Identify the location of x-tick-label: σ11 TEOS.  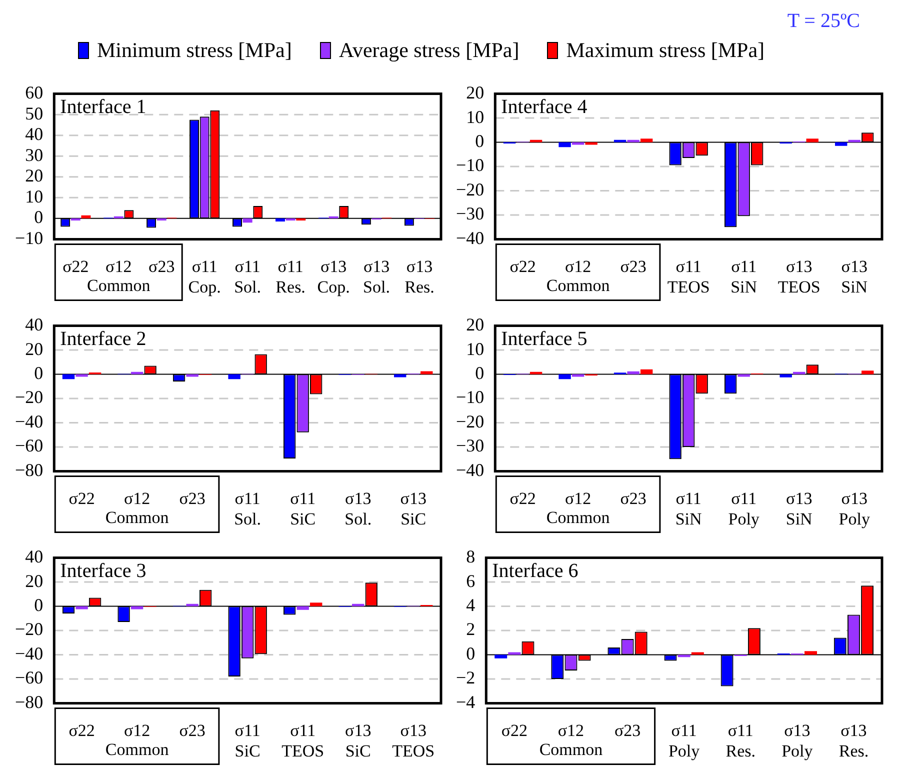
(688, 276).